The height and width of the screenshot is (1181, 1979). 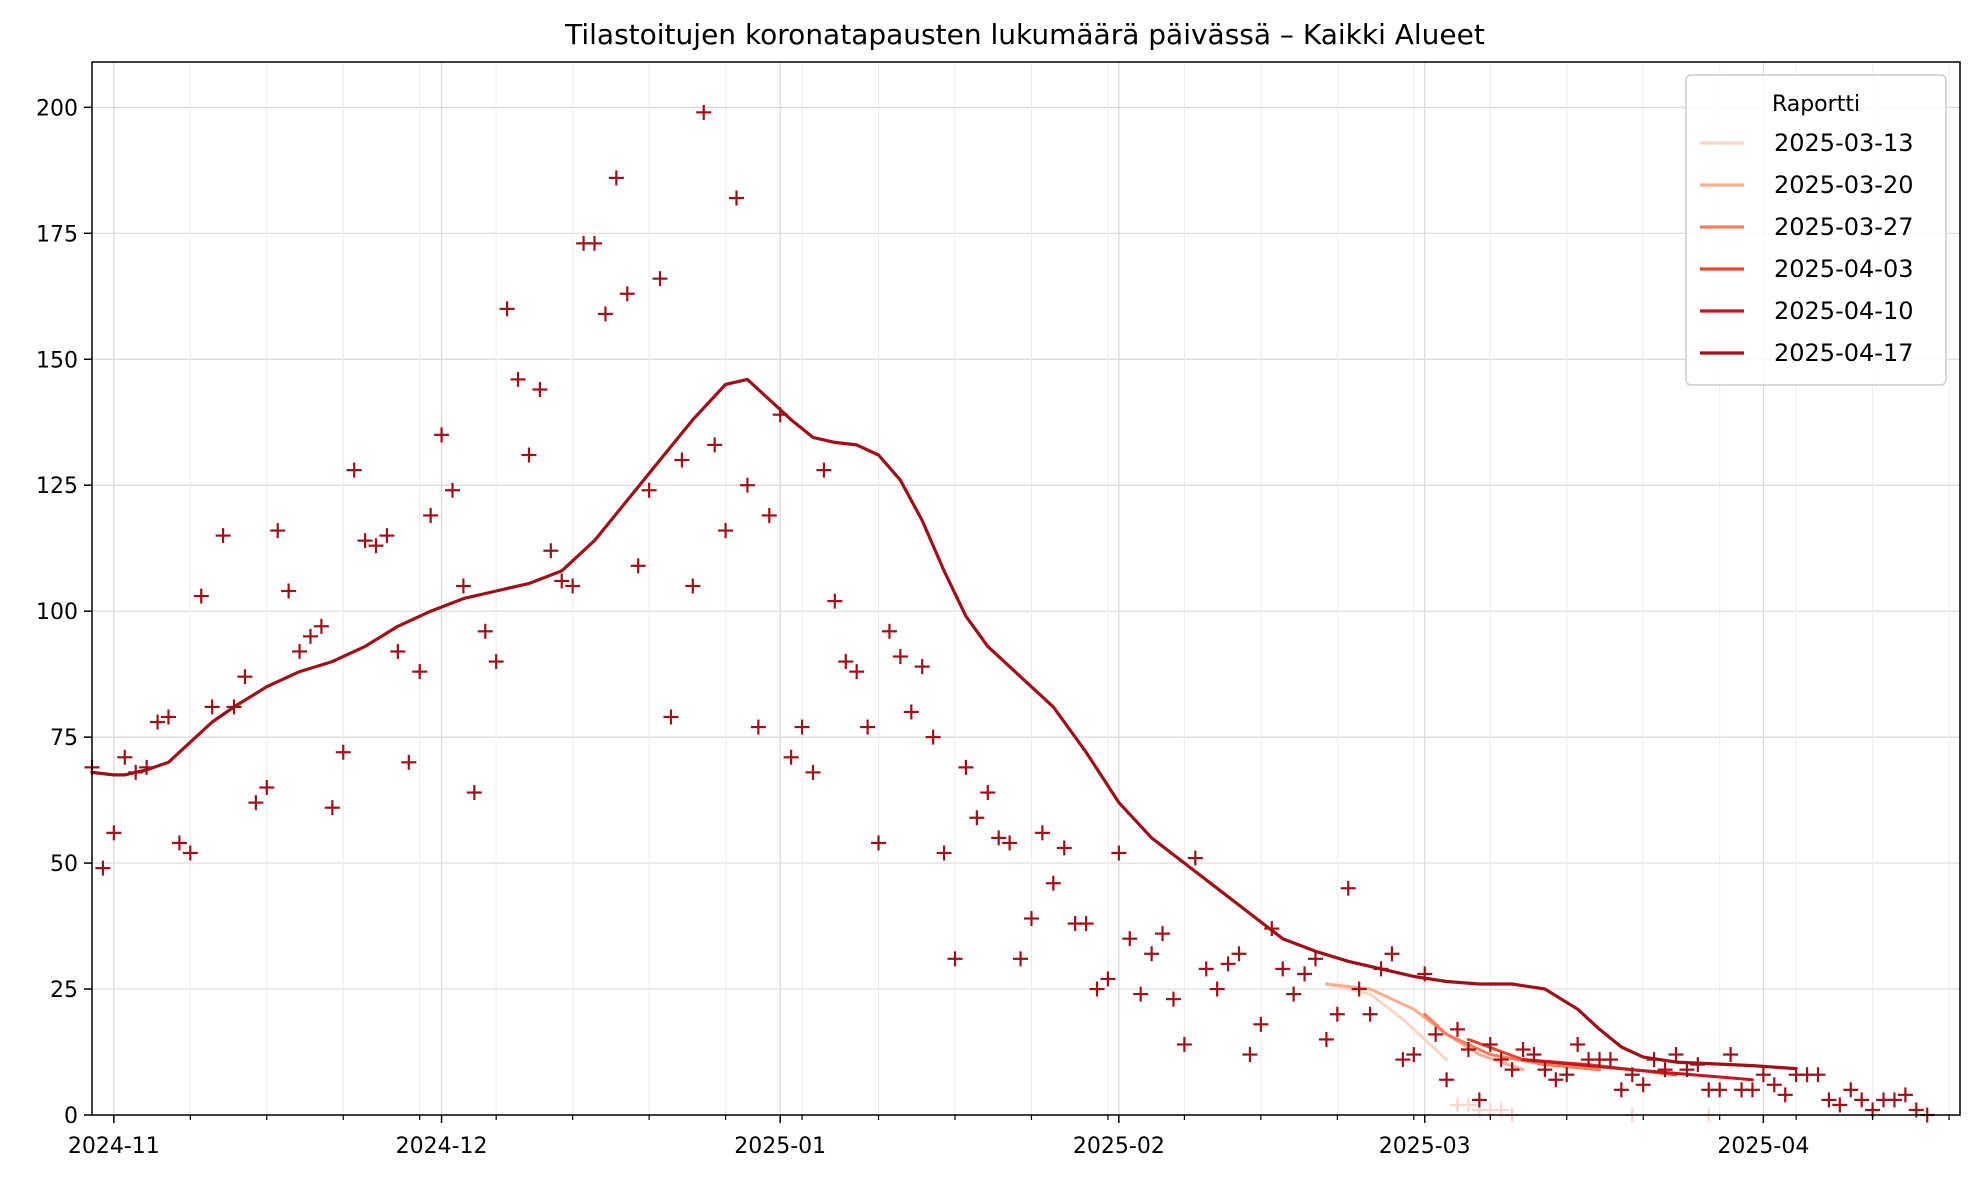 I want to click on reference-series-layer, so click(x=1539, y=1032).